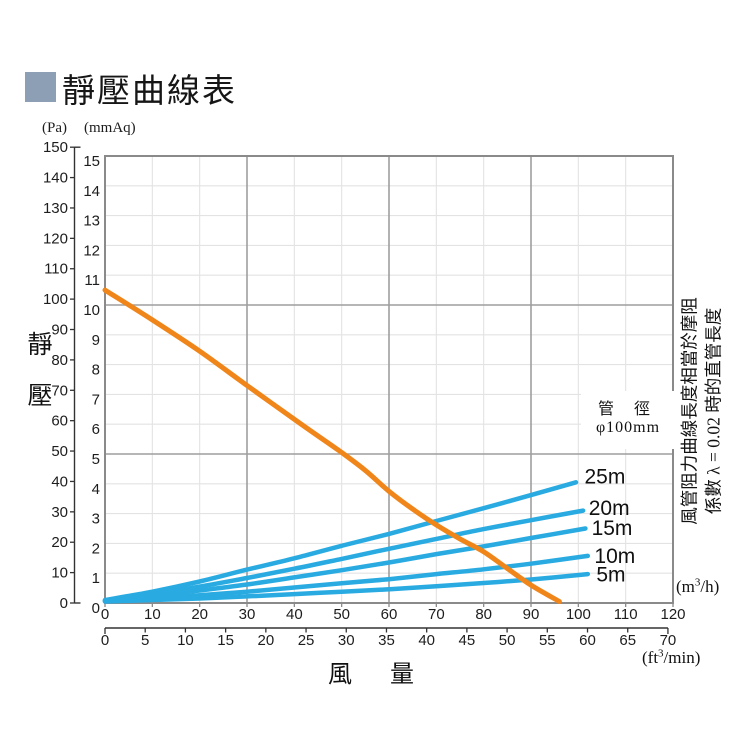  What do you see at coordinates (59, 390) in the screenshot?
I see `pa-tick-label: 70` at bounding box center [59, 390].